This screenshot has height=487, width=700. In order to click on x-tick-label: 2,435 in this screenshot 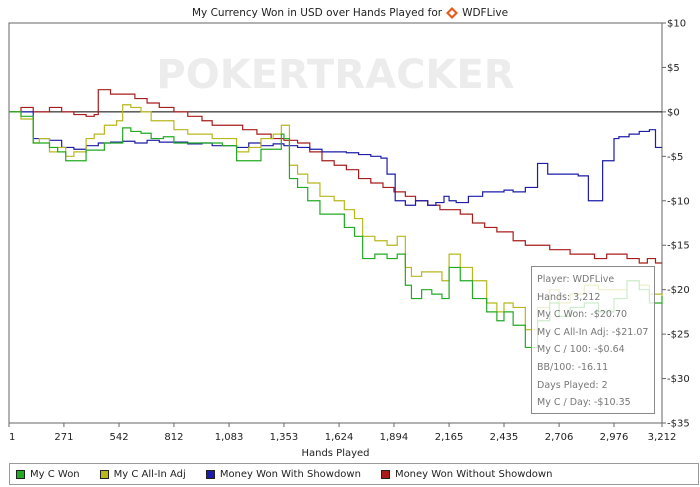, I will do `click(504, 437)`.